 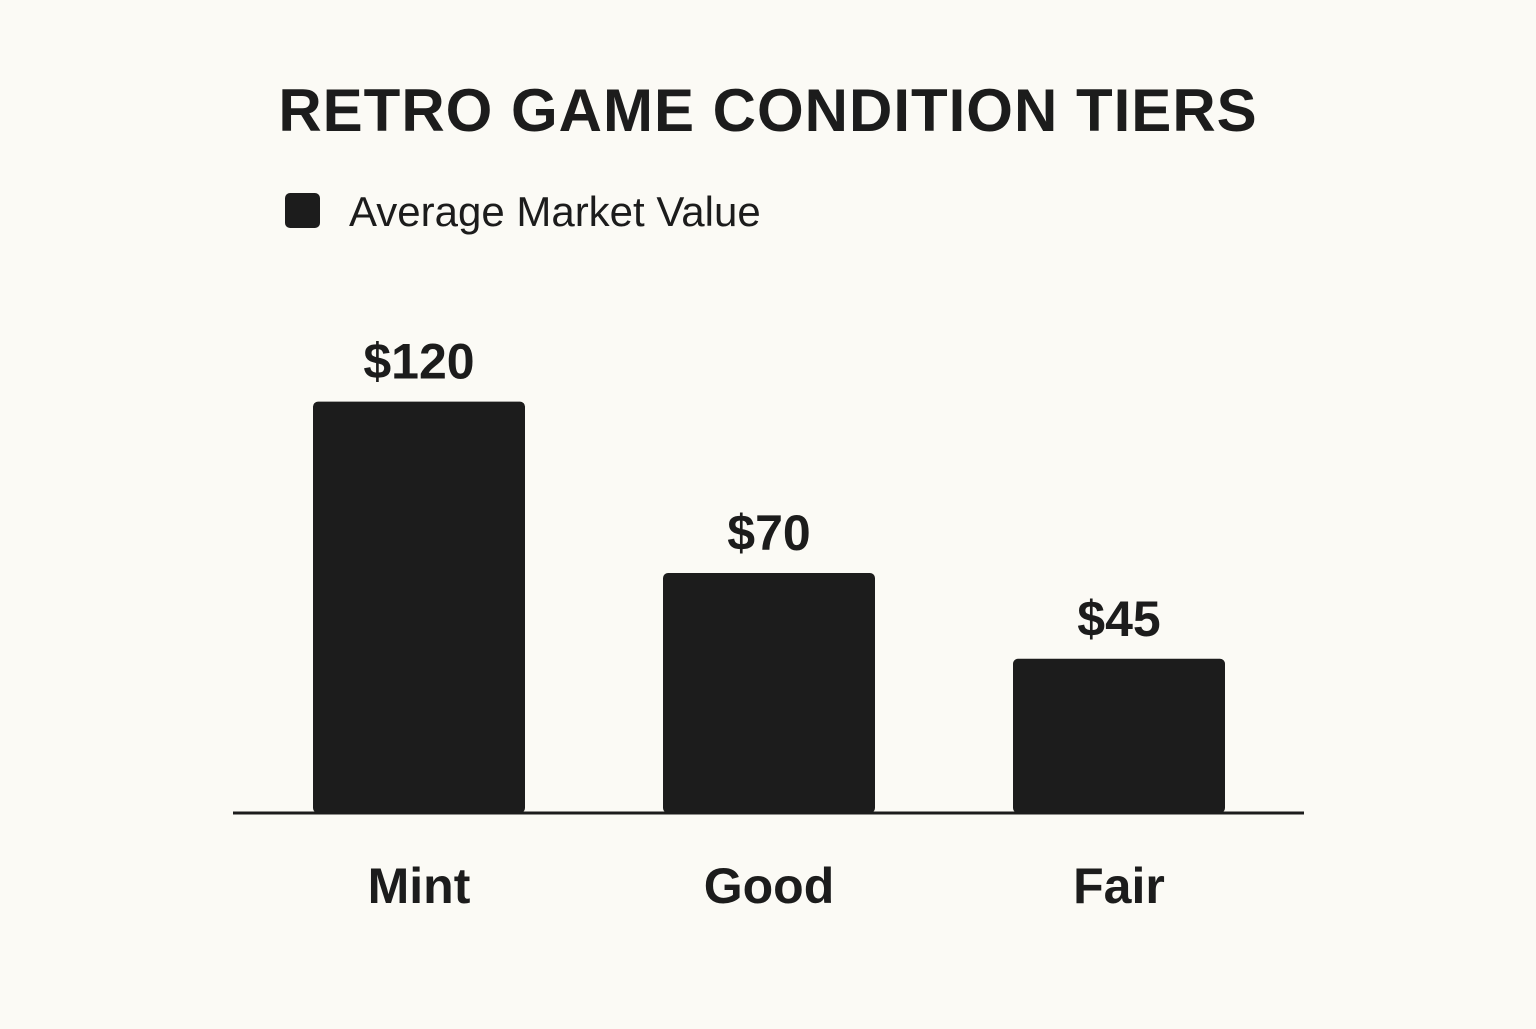 I want to click on data-label-mint: $120, so click(x=418, y=362).